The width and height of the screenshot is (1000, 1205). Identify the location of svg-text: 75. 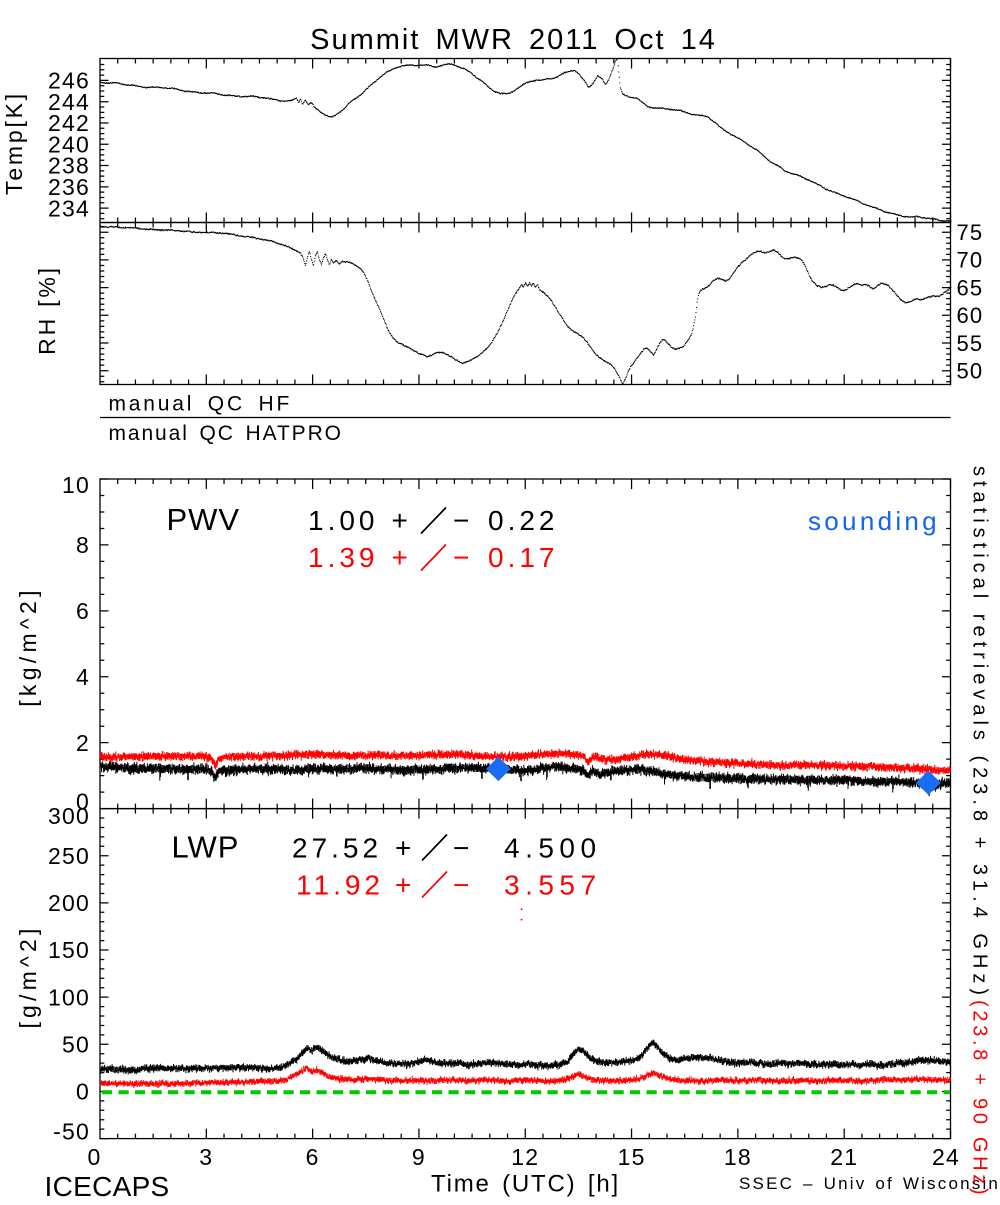
(970, 232).